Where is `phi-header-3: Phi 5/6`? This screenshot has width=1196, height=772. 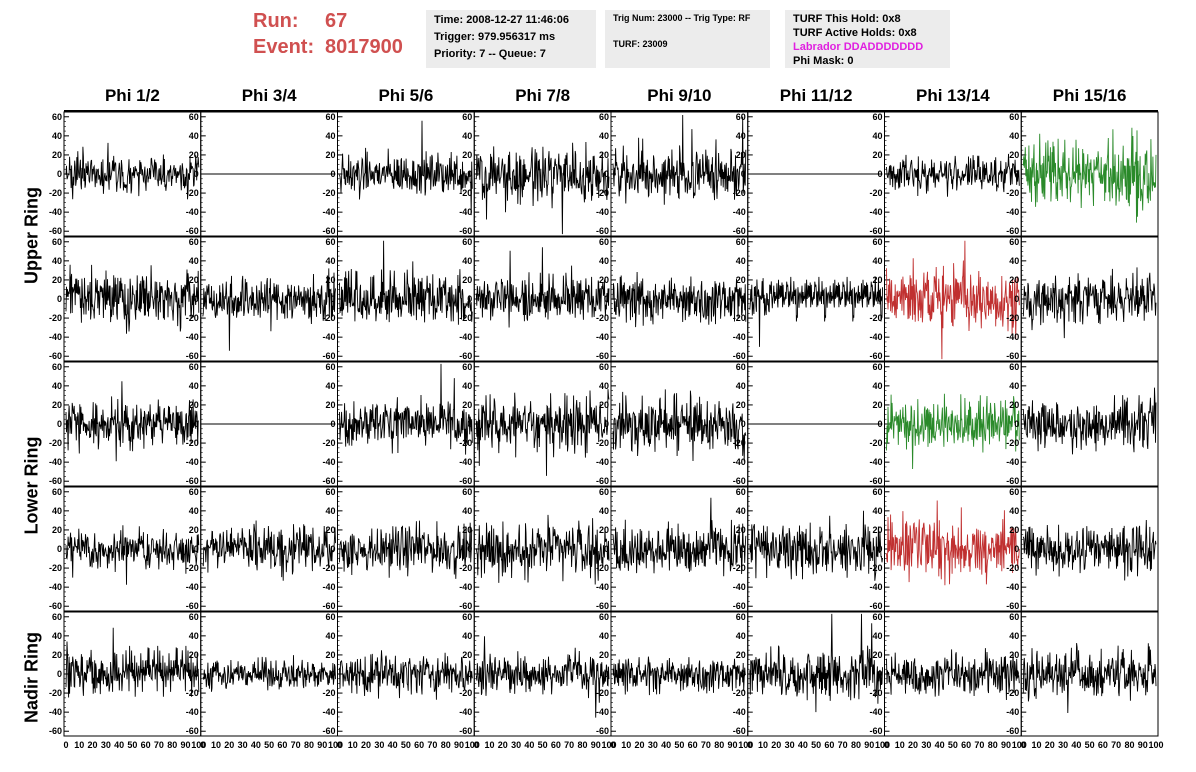 phi-header-3: Phi 5/6 is located at coordinates (406, 95).